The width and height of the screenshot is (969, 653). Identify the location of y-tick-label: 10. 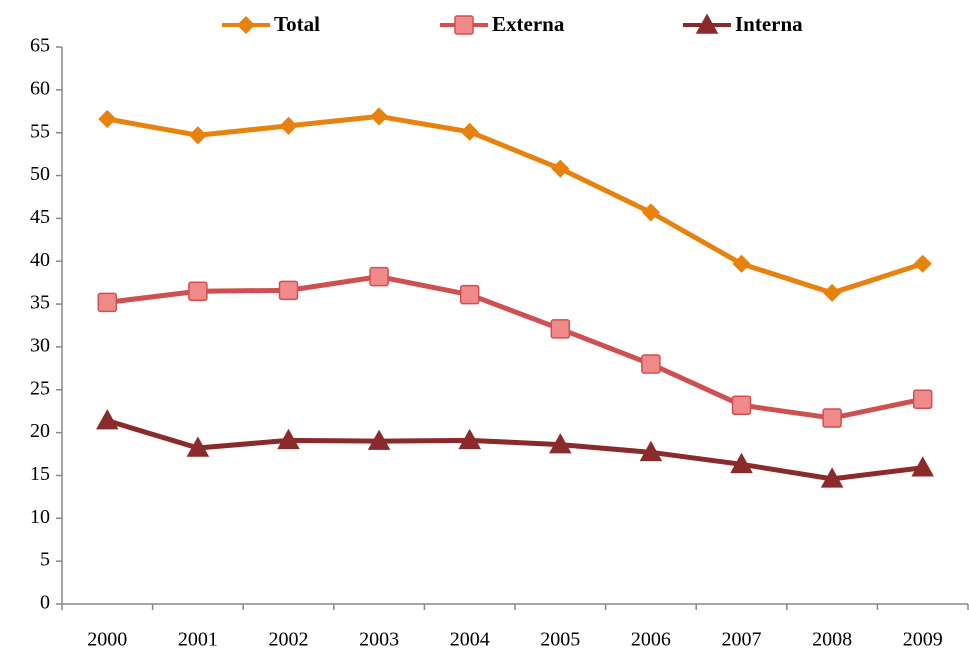
(40, 517).